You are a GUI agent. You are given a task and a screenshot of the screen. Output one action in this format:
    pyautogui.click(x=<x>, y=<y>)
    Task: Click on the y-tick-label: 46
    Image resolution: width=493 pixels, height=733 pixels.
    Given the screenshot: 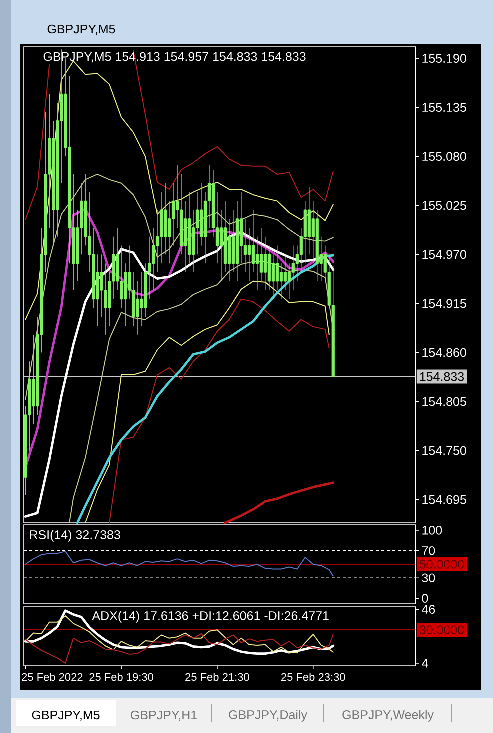 What is the action you would take?
    pyautogui.click(x=429, y=609)
    